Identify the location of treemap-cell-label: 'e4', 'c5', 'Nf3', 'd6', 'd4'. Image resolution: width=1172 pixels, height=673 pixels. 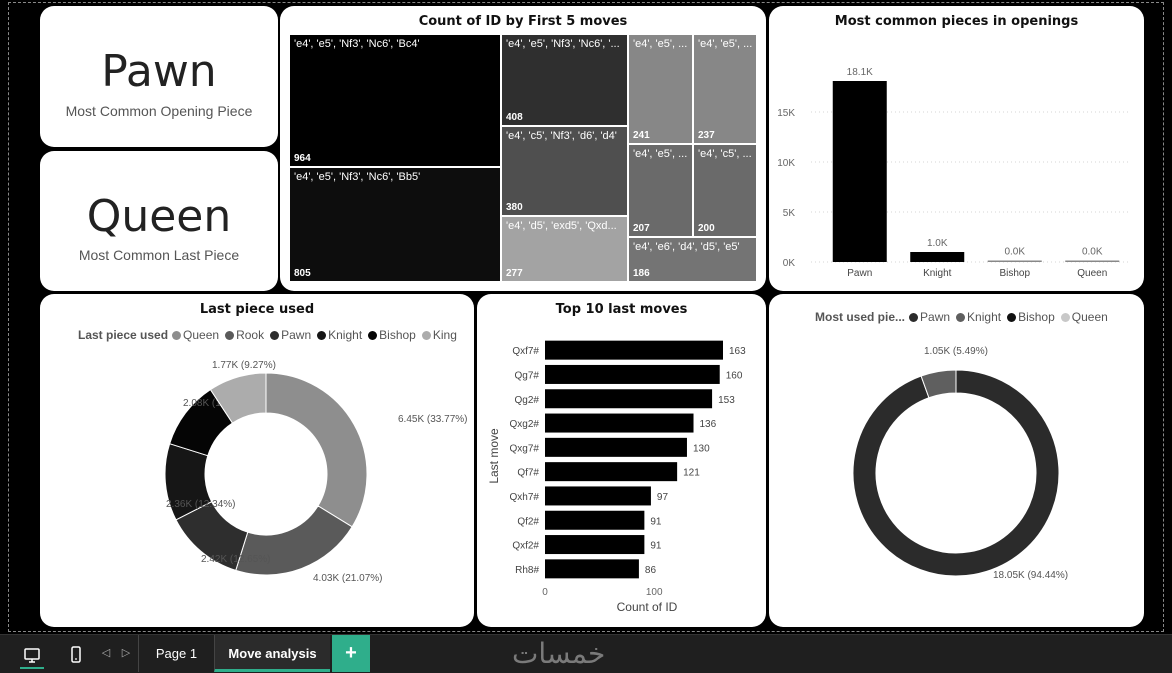
(561, 136).